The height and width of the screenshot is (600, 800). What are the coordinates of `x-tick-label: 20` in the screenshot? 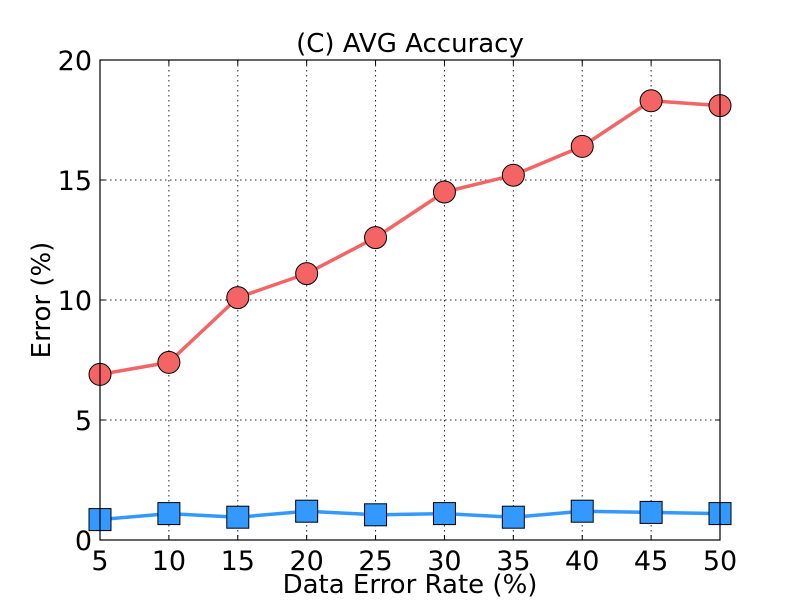 It's located at (306, 561).